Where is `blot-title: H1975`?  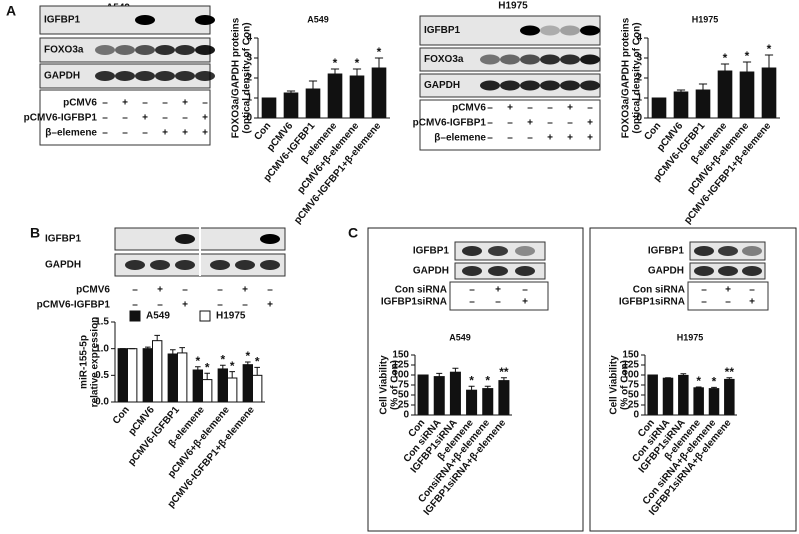 blot-title: H1975 is located at coordinates (513, 6).